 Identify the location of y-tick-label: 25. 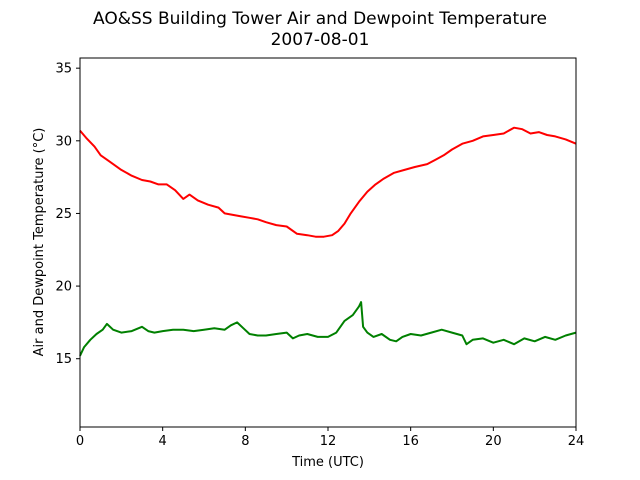
(63, 214).